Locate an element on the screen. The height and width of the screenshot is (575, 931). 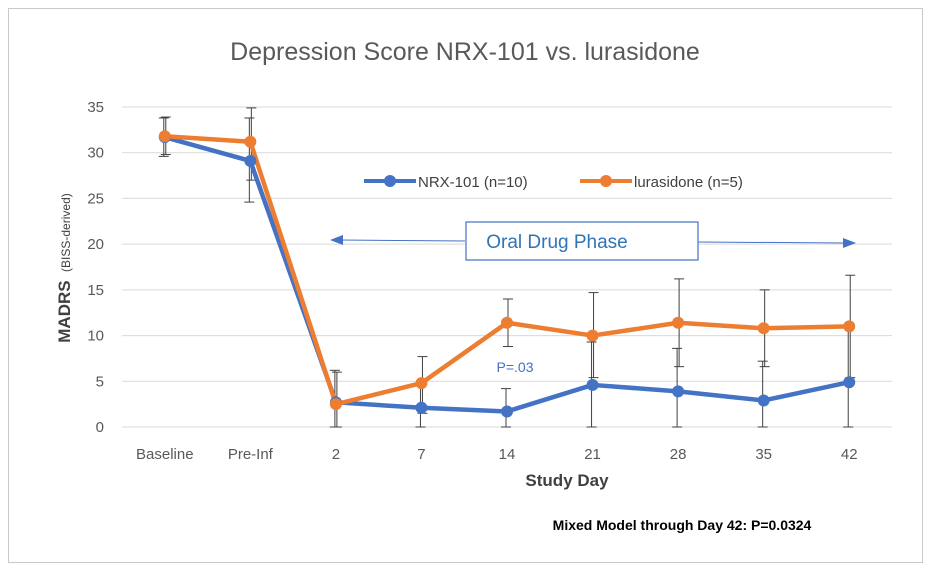
phase-arrow-right-shaft is located at coordinates (772, 242).